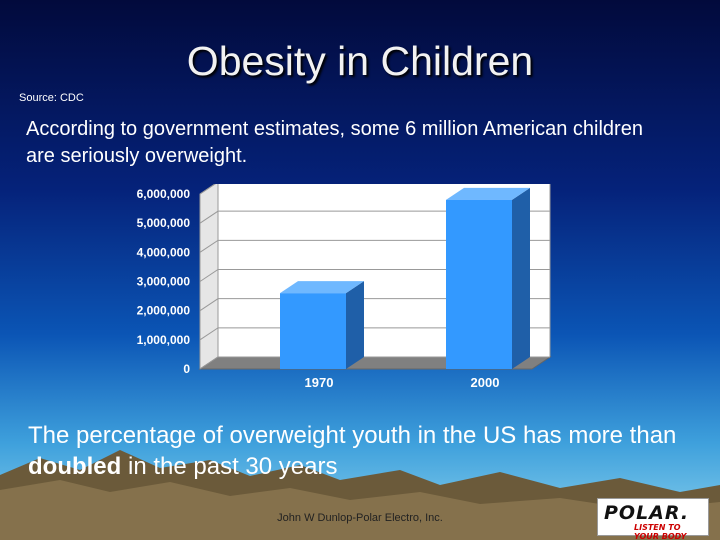 The image size is (720, 540). Describe the element at coordinates (164, 311) in the screenshot. I see `y-tick-label: 2,000,000` at that location.